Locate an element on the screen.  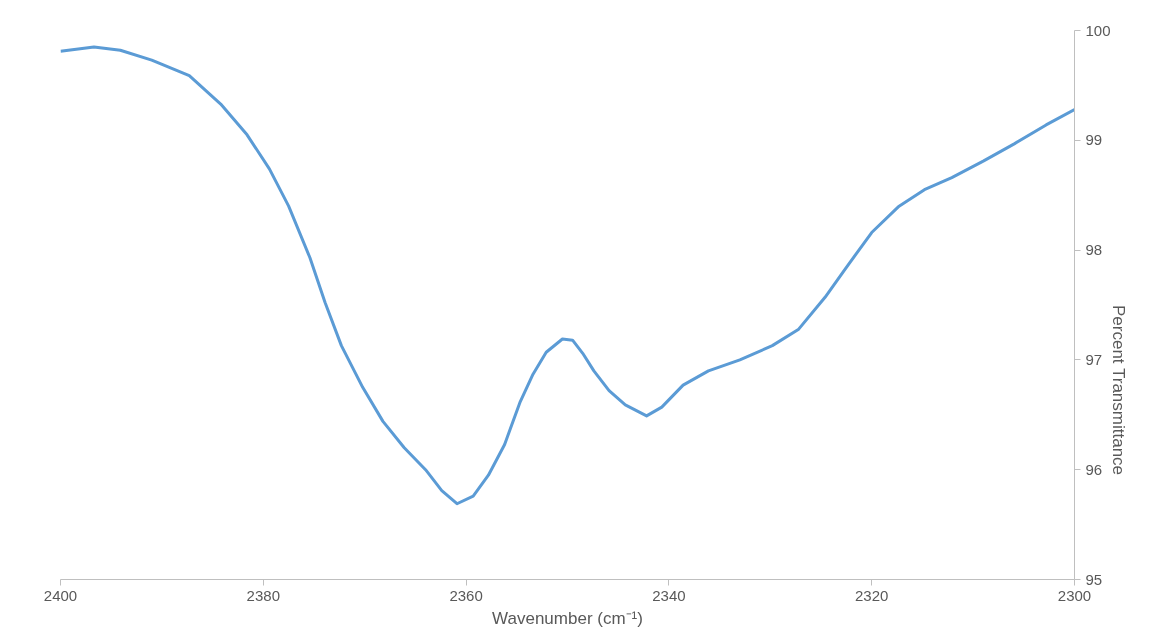
y-tick-label: 98 is located at coordinates (1094, 250).